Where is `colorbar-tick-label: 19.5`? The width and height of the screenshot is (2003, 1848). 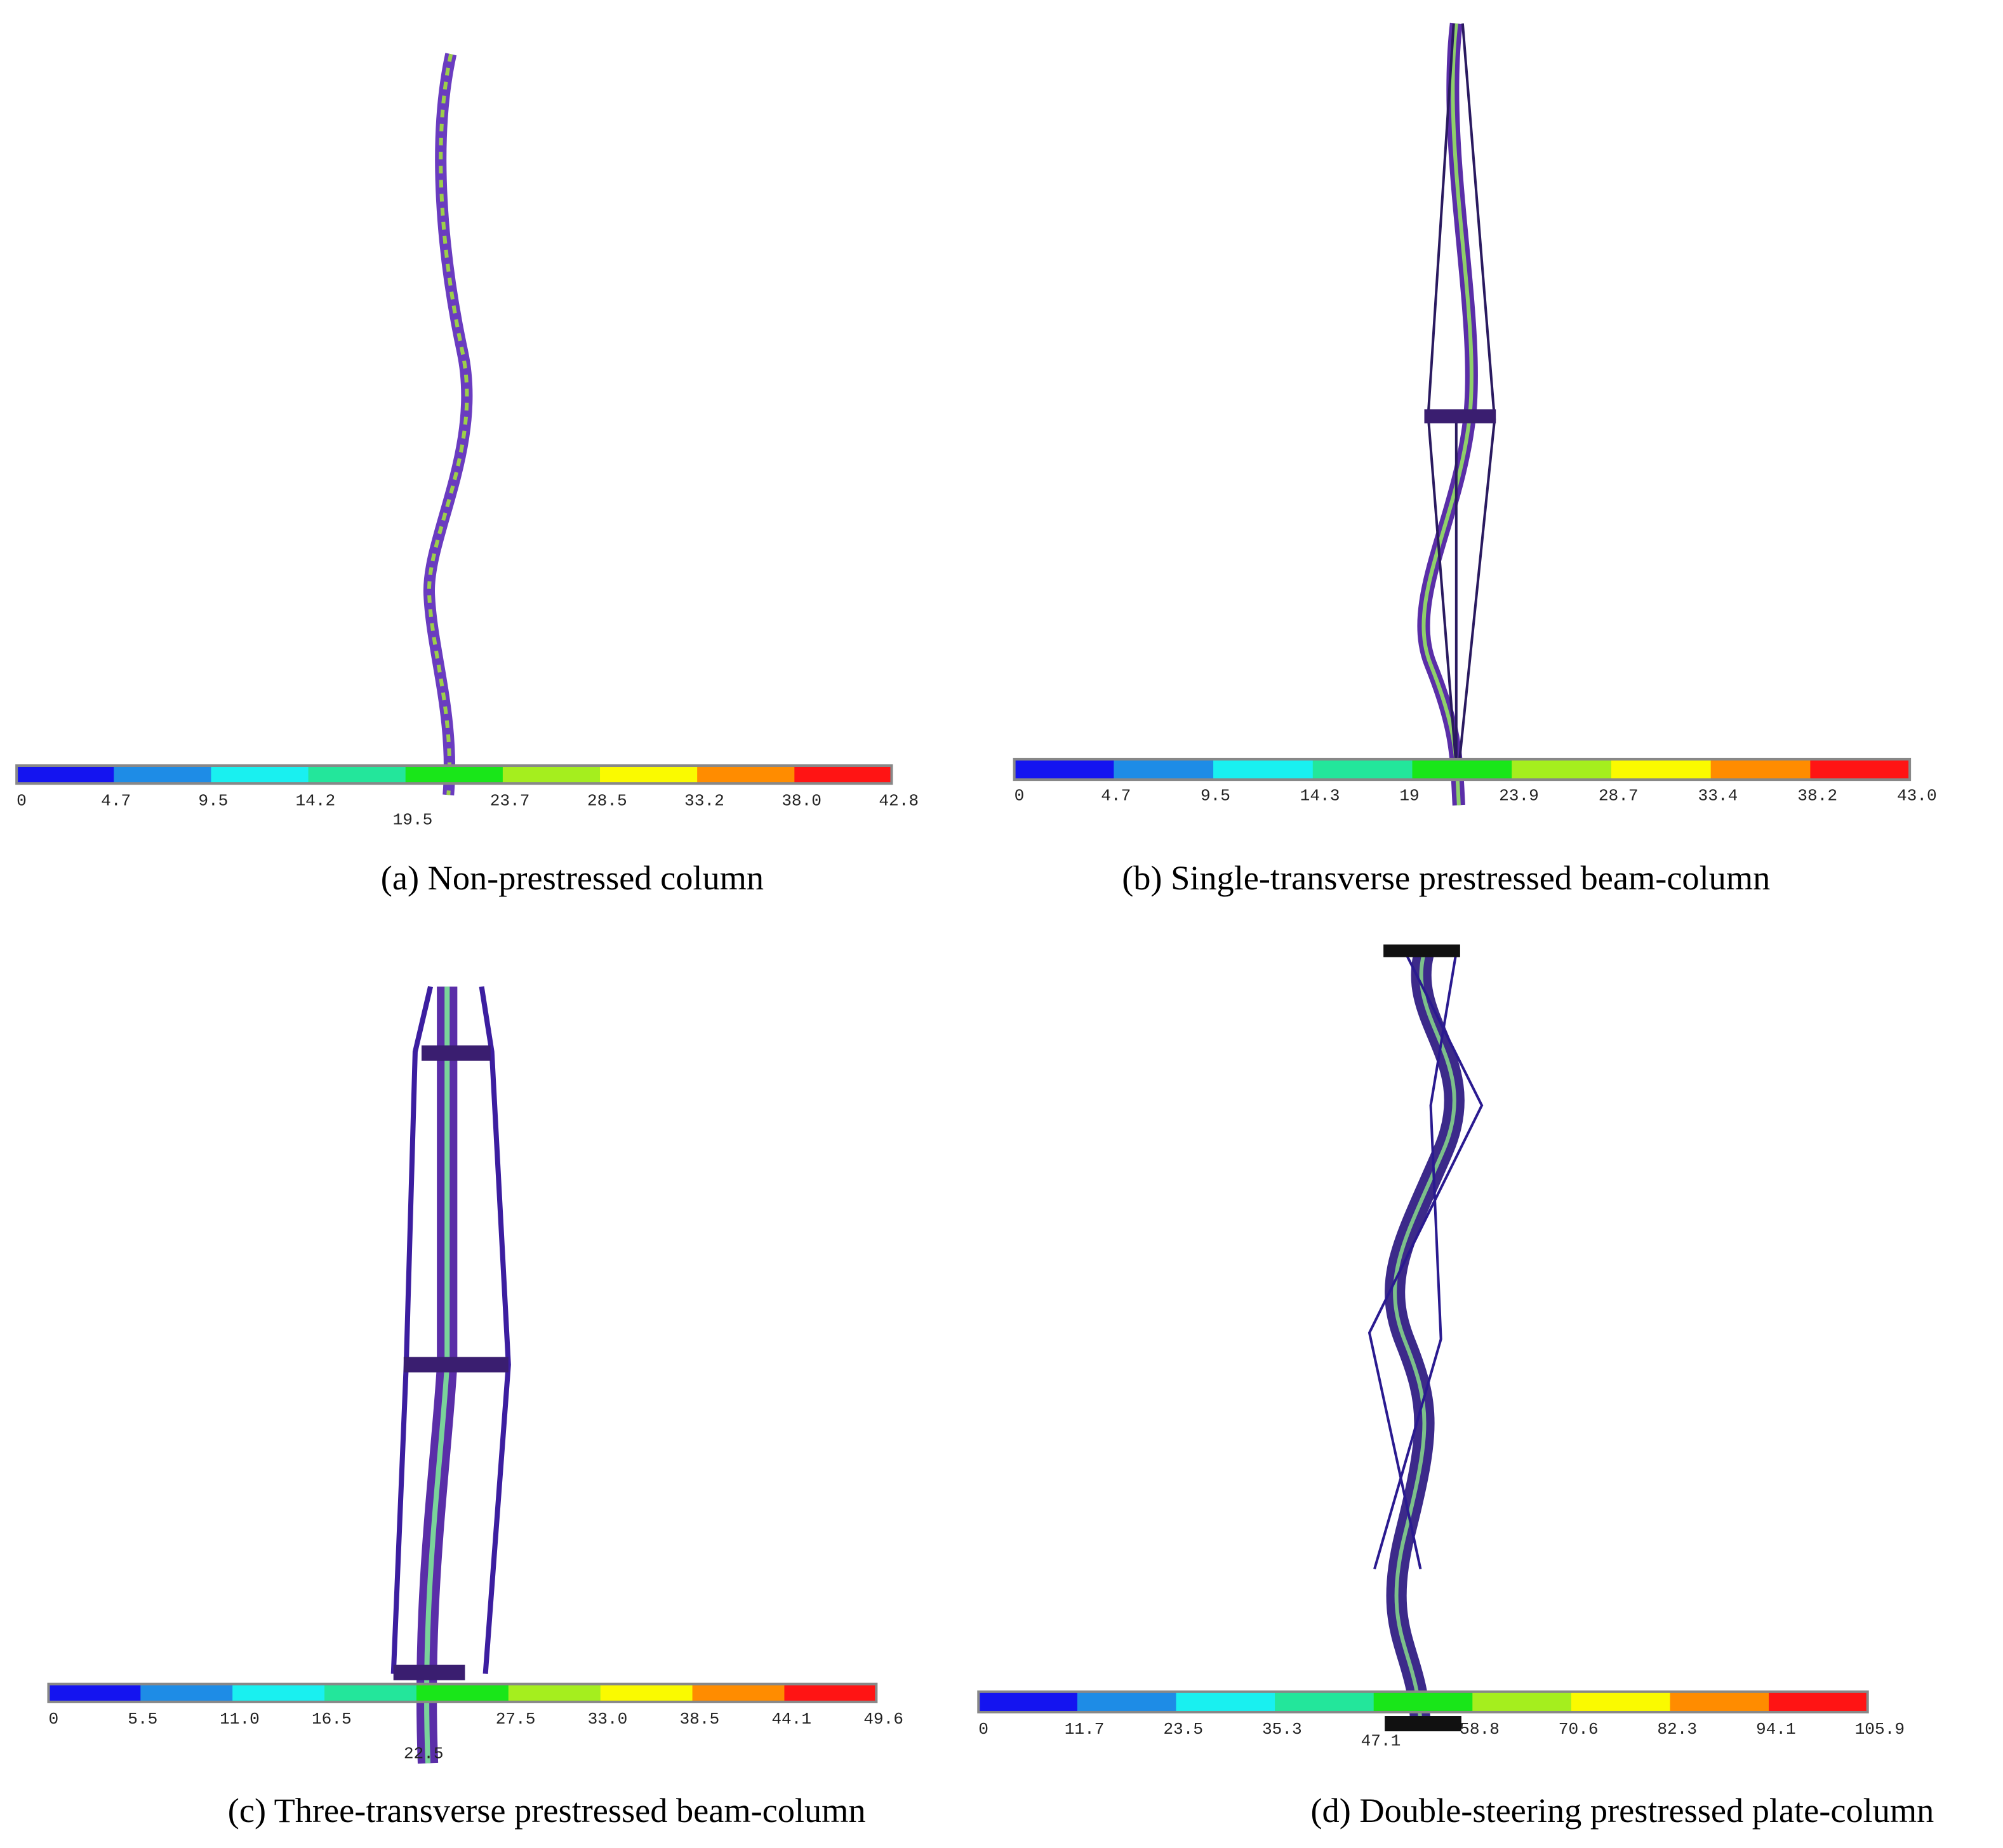 colorbar-tick-label: 19.5 is located at coordinates (413, 820).